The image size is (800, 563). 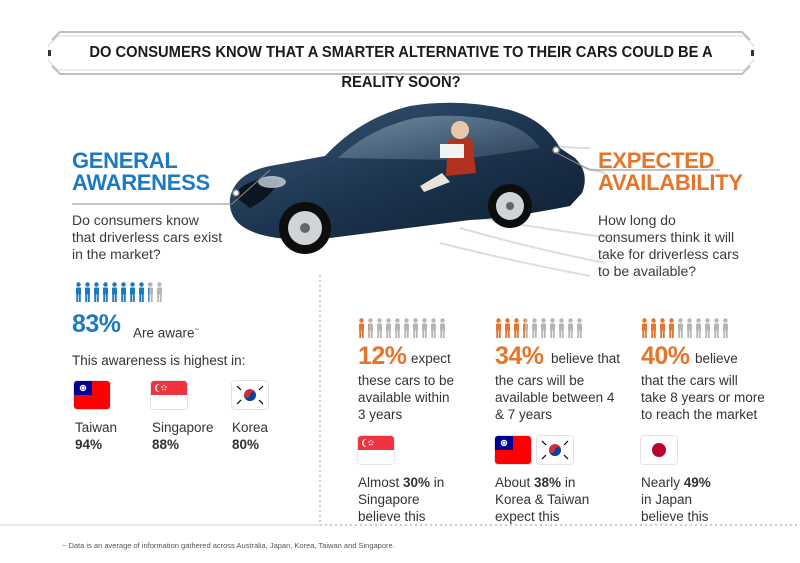 What do you see at coordinates (183, 436) in the screenshot?
I see `country-singapore: Singapore 88%` at bounding box center [183, 436].